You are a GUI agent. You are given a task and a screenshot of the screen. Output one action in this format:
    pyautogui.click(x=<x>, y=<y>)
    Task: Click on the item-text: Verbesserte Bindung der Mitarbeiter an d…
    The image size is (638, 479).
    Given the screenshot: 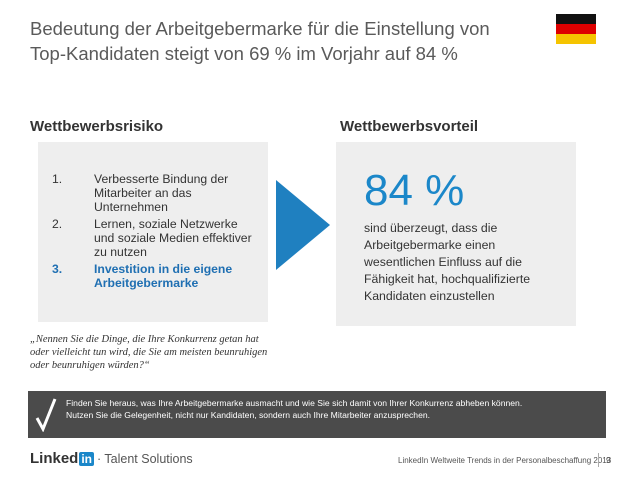 What is the action you would take?
    pyautogui.click(x=161, y=193)
    